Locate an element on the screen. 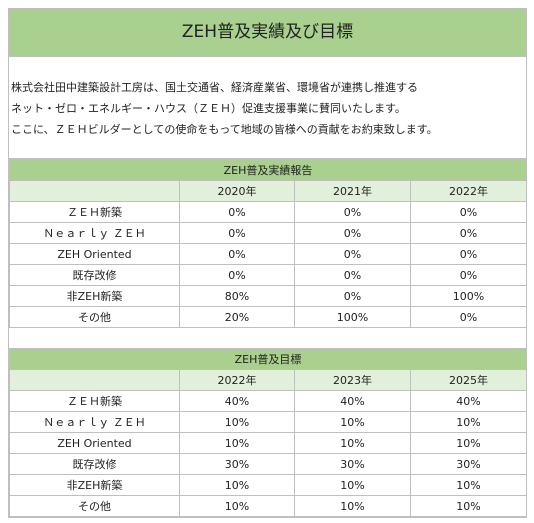  cell: 20% is located at coordinates (237, 317).